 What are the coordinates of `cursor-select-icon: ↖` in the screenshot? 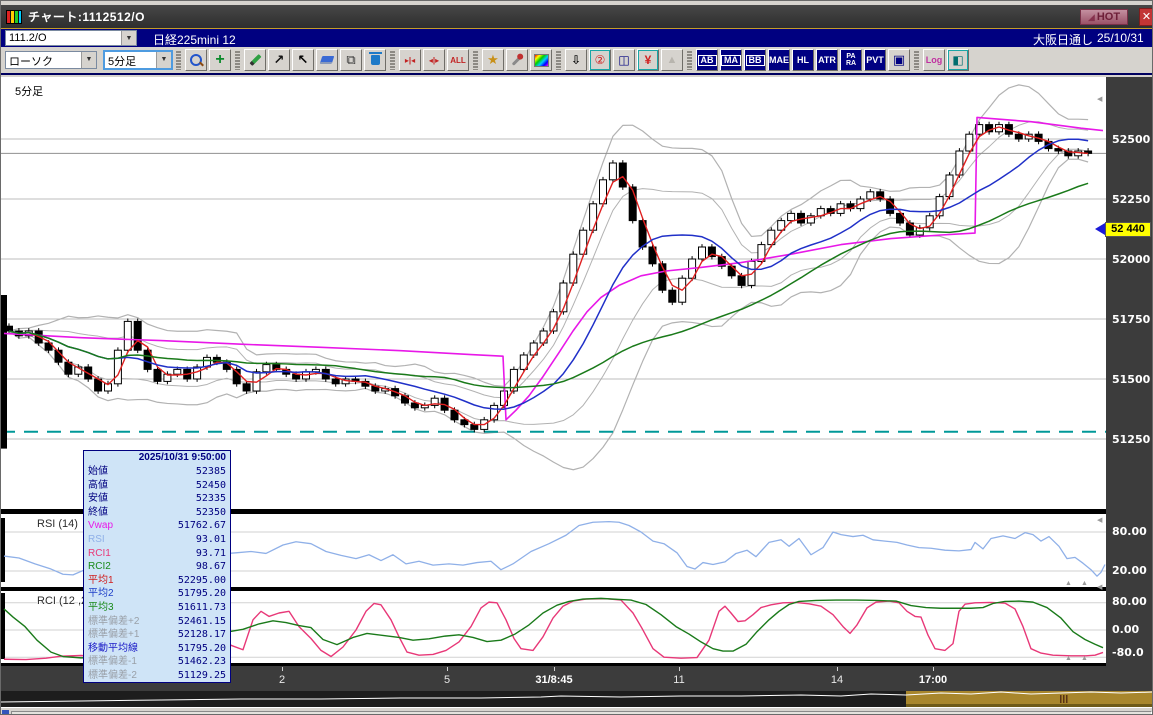 It's located at (303, 59).